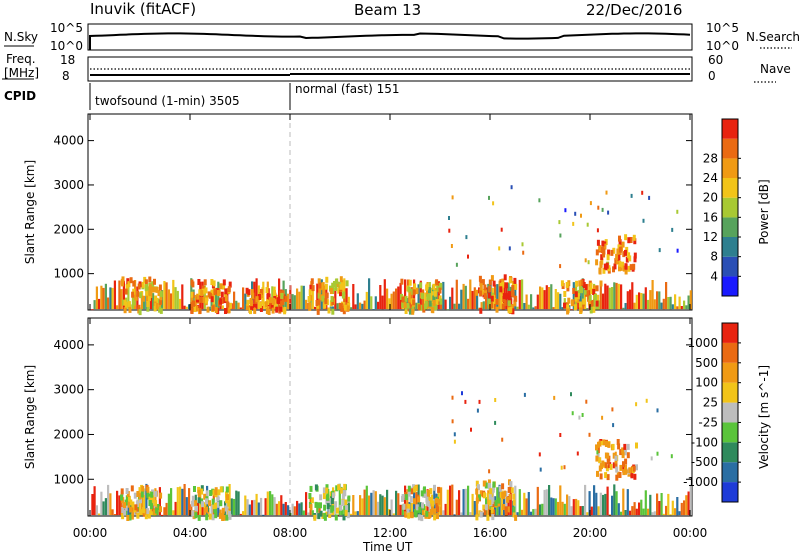 The width and height of the screenshot is (800, 554). What do you see at coordinates (21, 73) in the screenshot?
I see `freq-unit-label: [MHz]` at bounding box center [21, 73].